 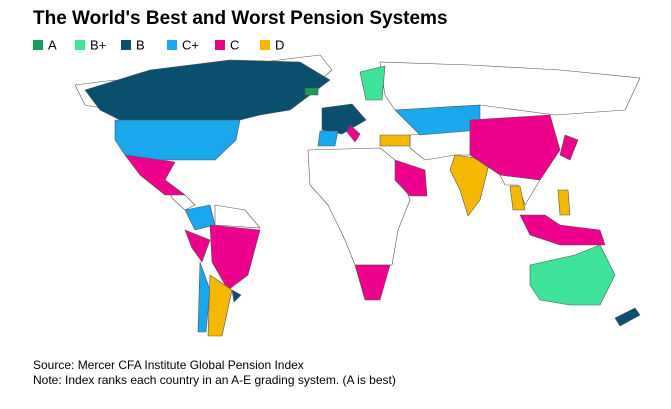 What do you see at coordinates (234, 44) in the screenshot?
I see `legend-label: C` at bounding box center [234, 44].